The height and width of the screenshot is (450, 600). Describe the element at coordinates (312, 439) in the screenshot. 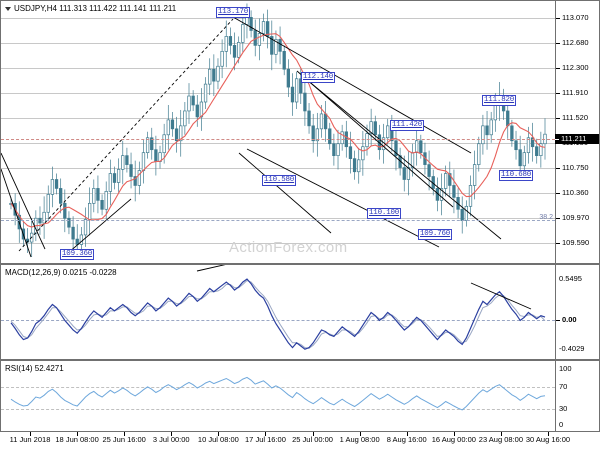

I see `time-tick-label: 25 Jul 00:00` at that location.